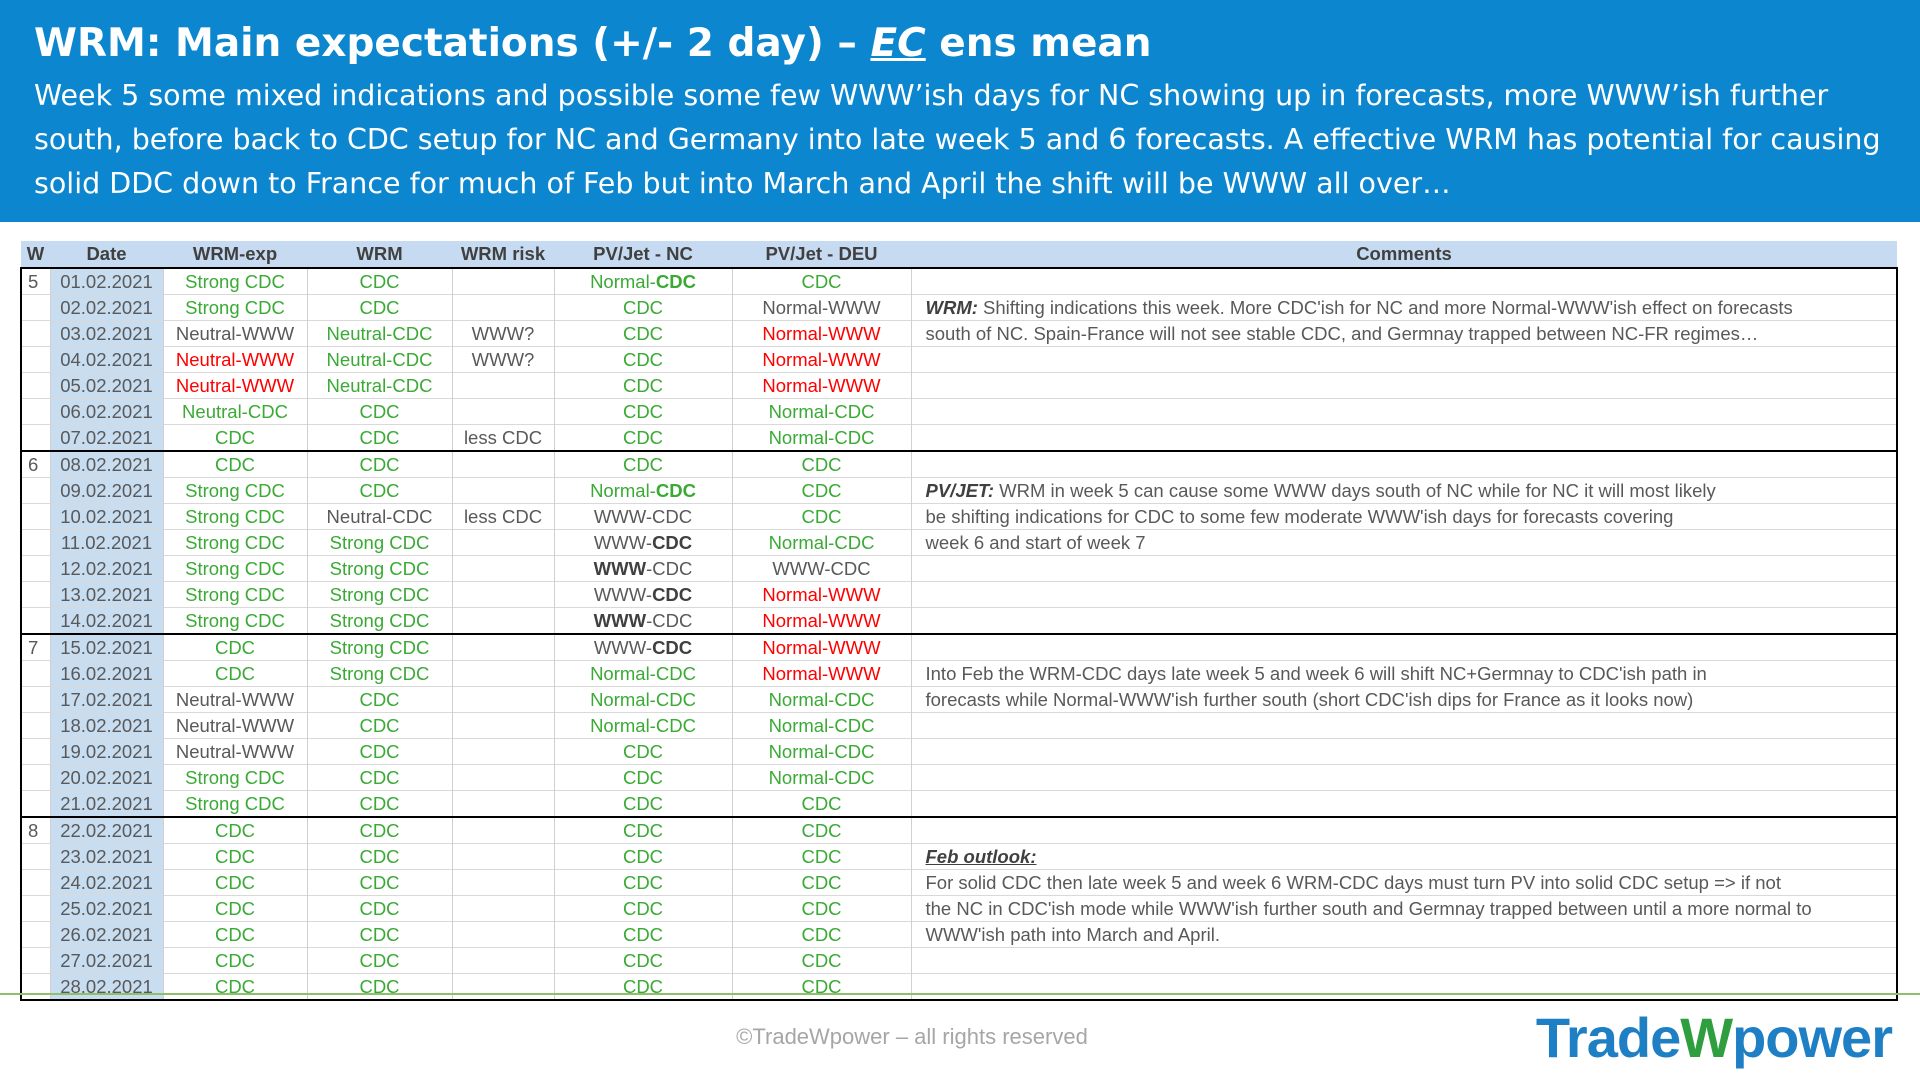  What do you see at coordinates (106, 307) in the screenshot?
I see `date: 02.02.2021` at bounding box center [106, 307].